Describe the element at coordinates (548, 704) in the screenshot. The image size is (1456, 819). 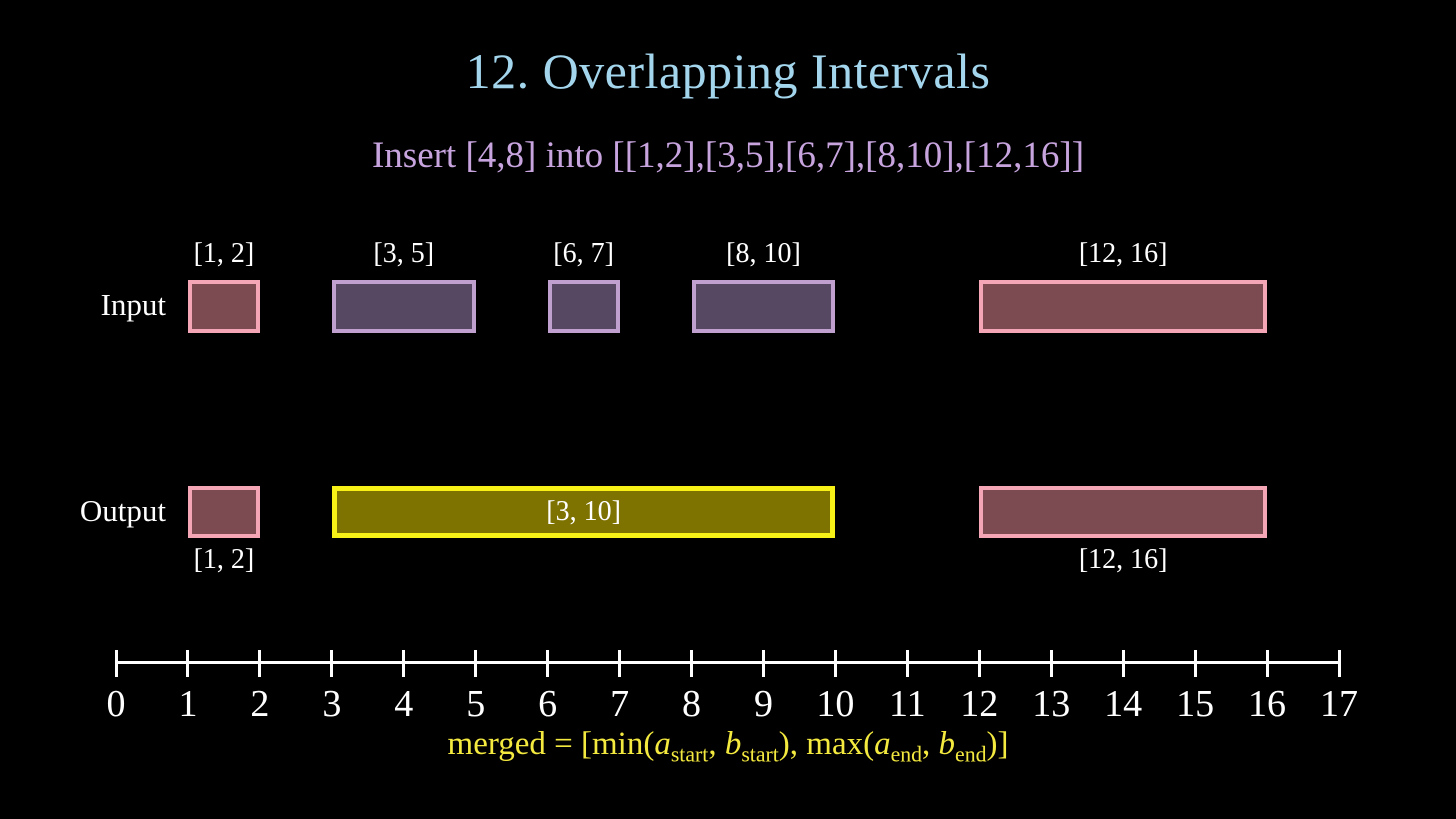
I see `number-line-label-6: 6` at that location.